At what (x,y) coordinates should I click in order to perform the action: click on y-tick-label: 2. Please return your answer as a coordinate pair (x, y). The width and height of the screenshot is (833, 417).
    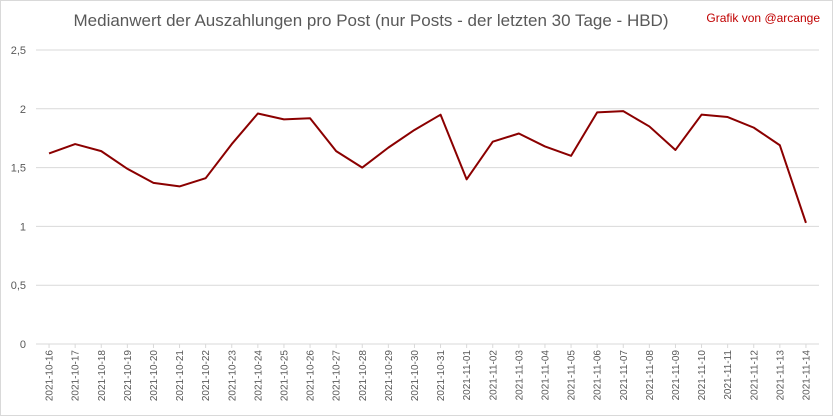
    Looking at the image, I should click on (23, 110).